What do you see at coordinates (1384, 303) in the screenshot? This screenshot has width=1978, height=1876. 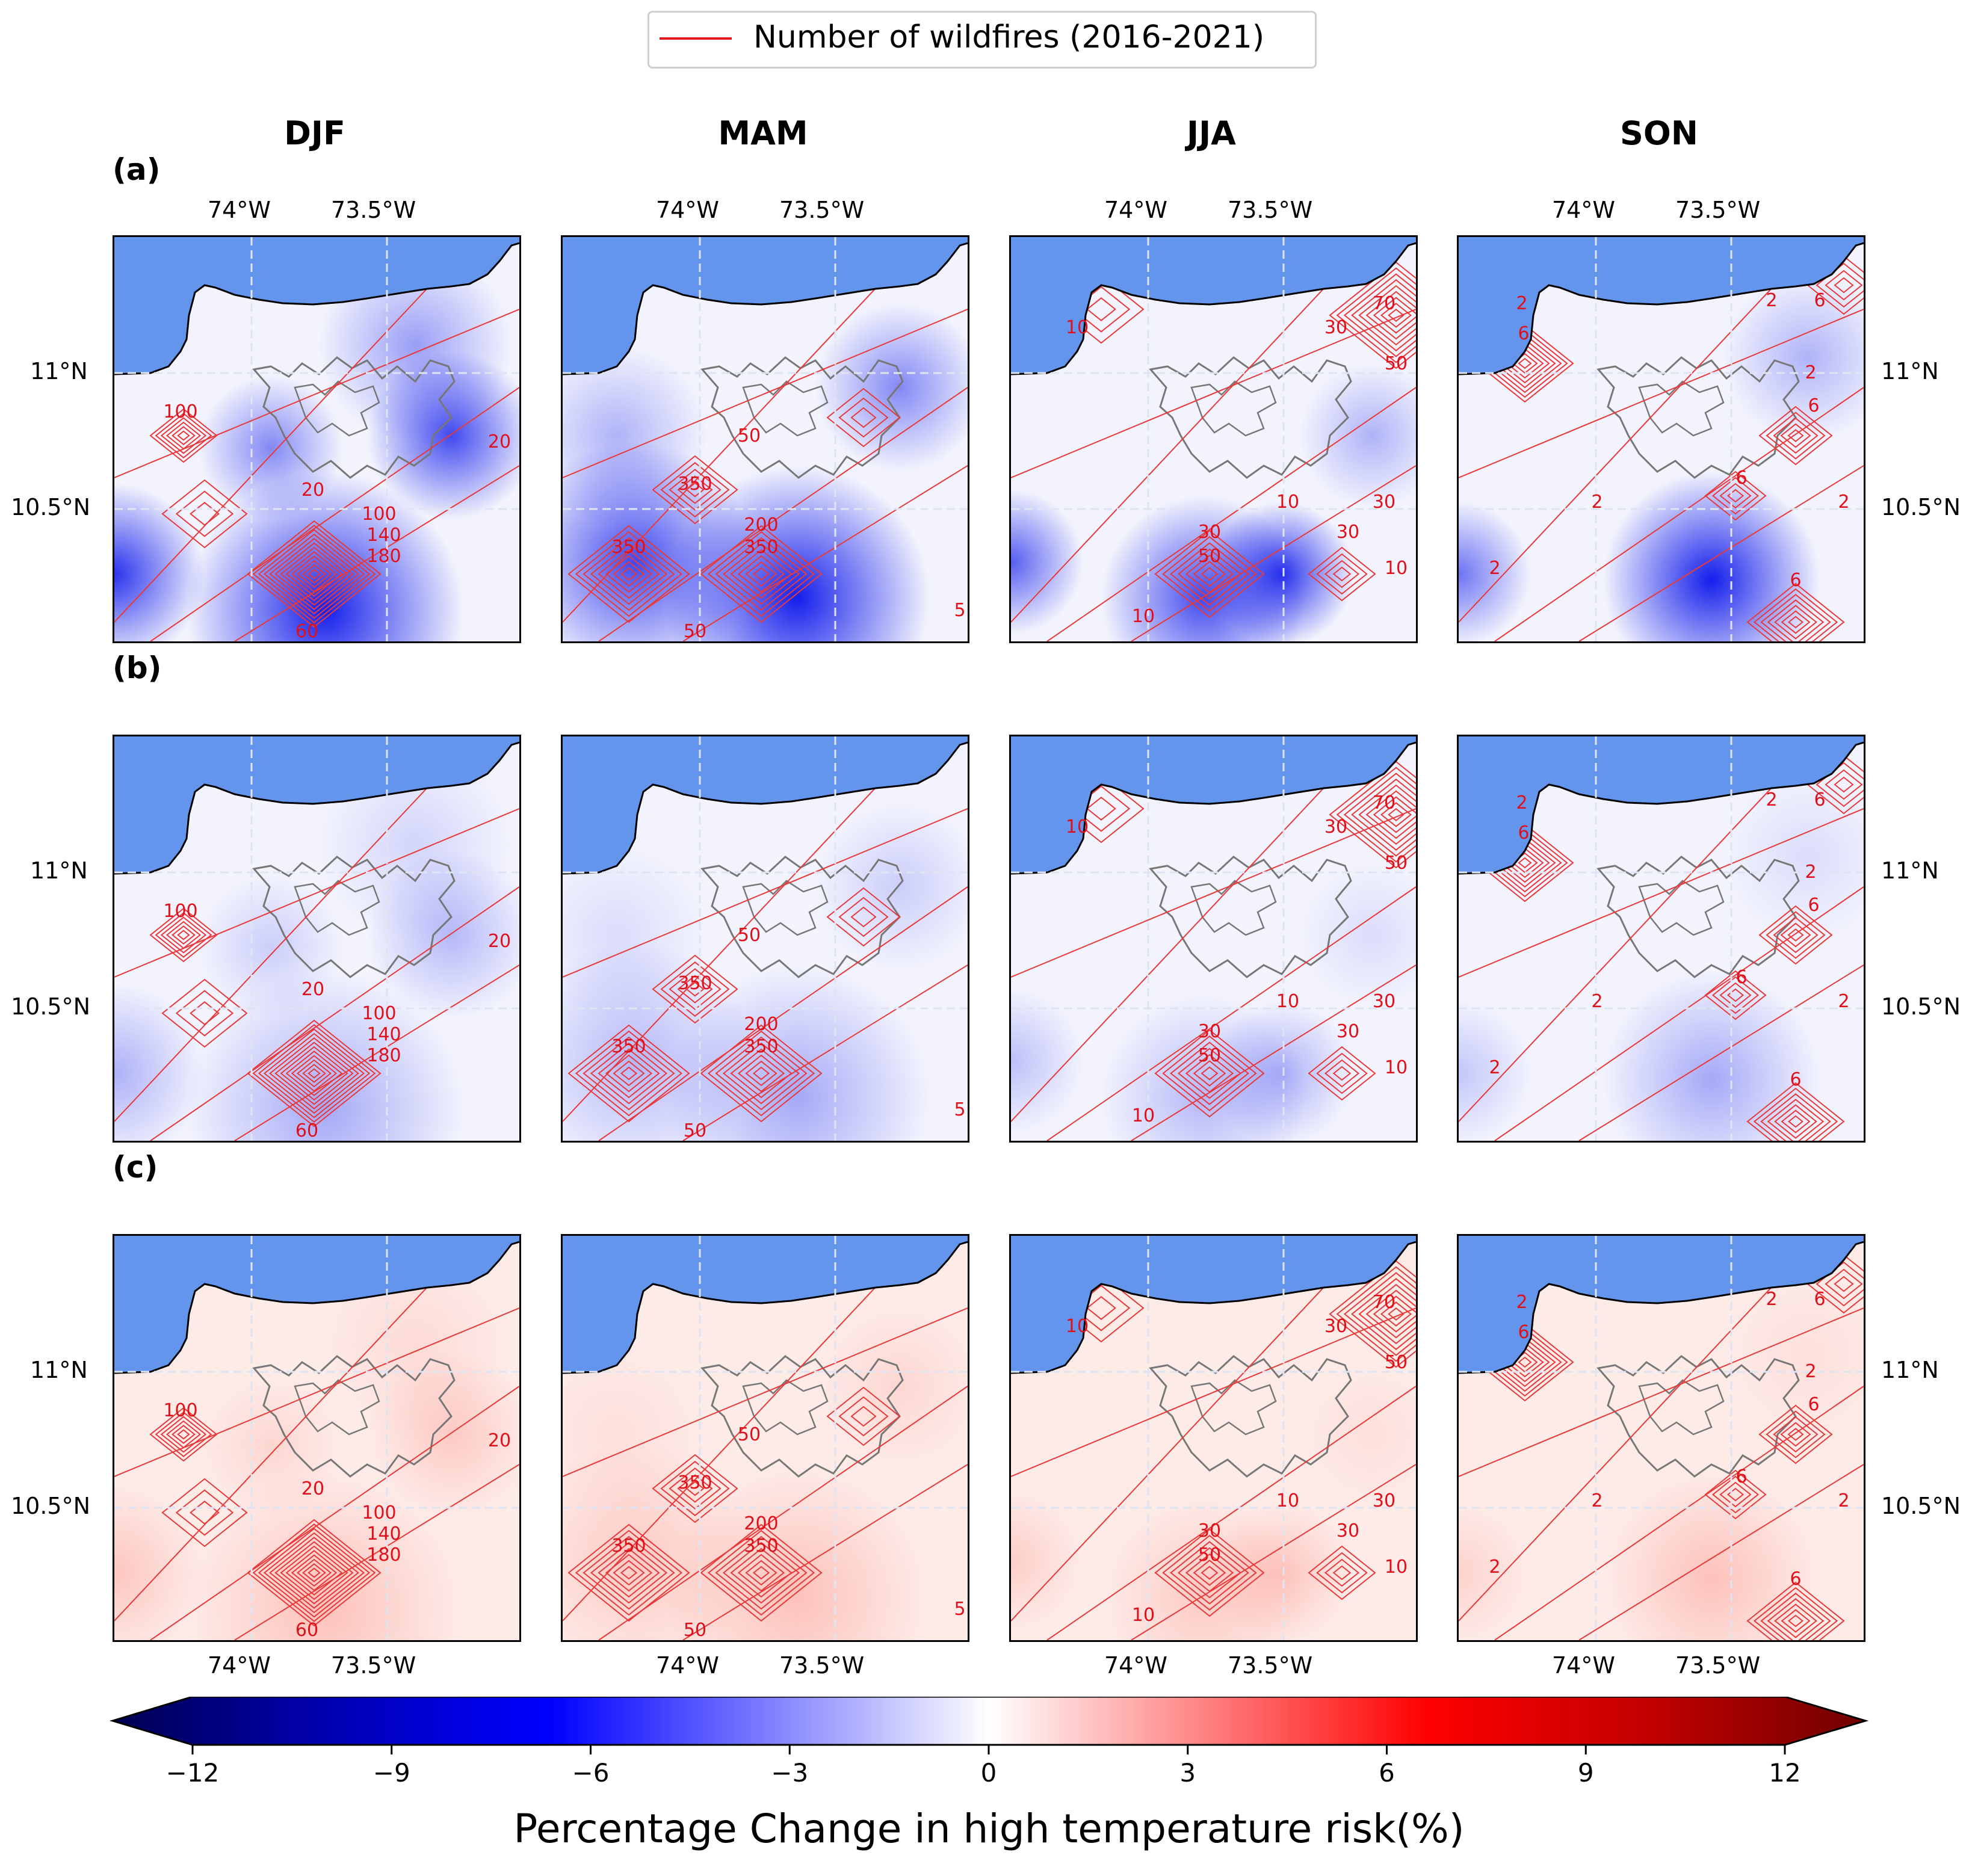 I see `contour-label: 70` at bounding box center [1384, 303].